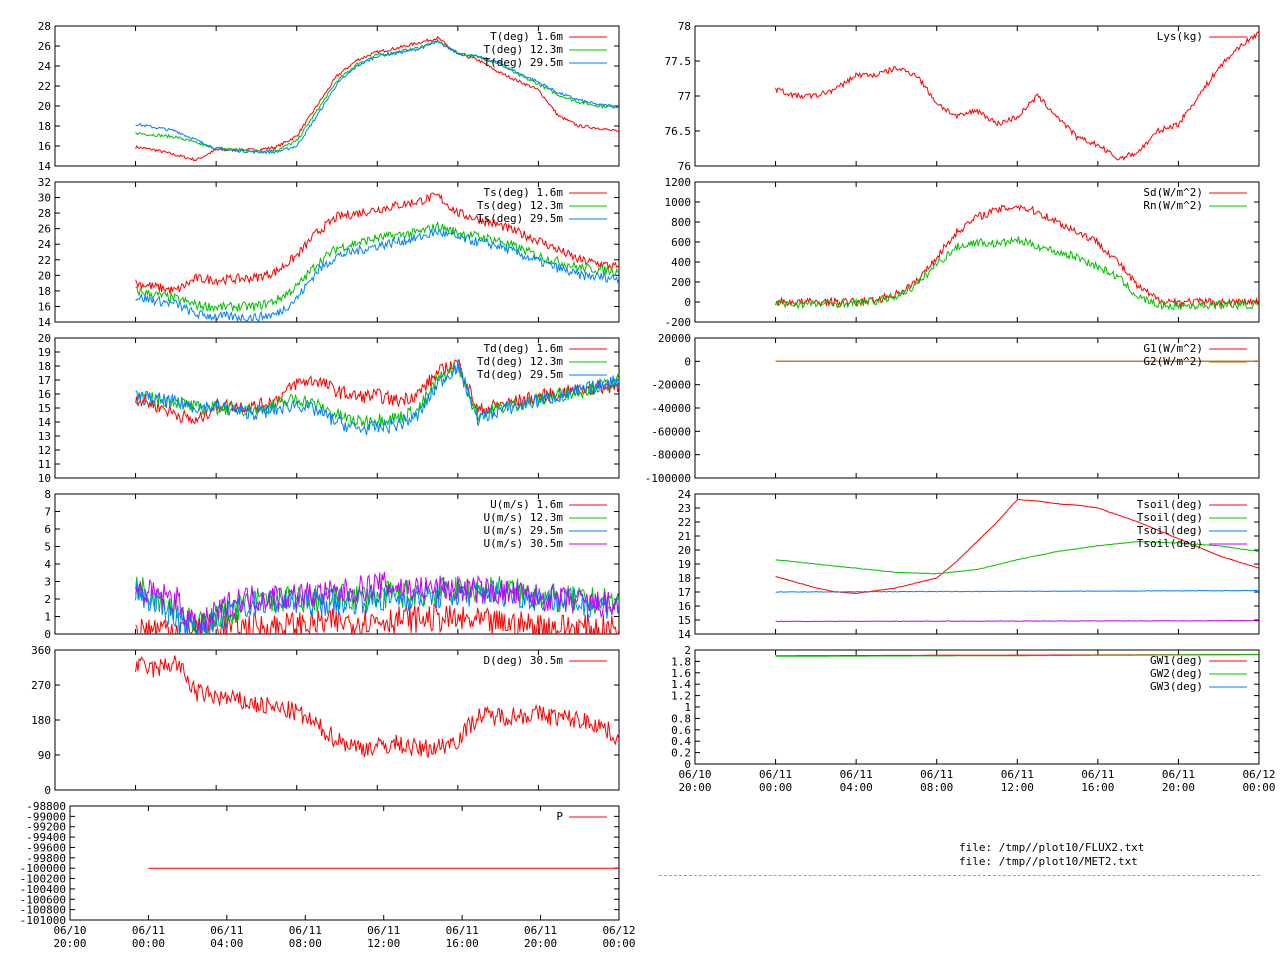 This screenshot has height=960, width=1280. Describe the element at coordinates (524, 348) in the screenshot. I see `legend-label: Td(deg) 1.6m` at that location.